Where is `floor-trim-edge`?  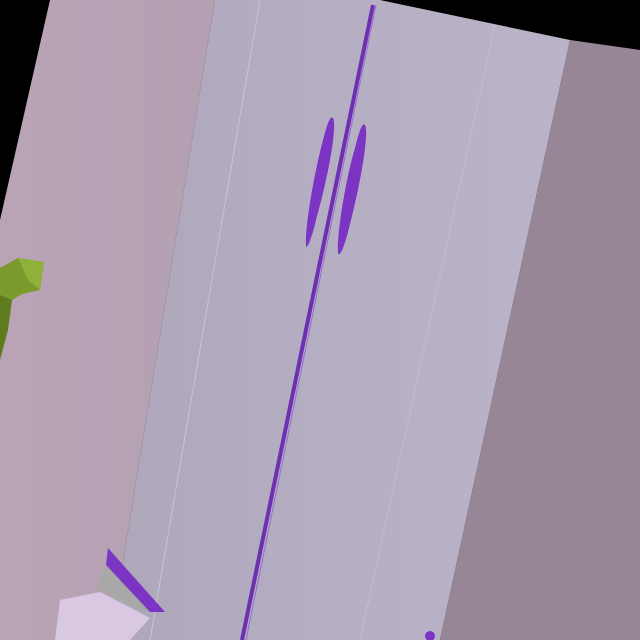
floor-trim-edge is located at coordinates (135, 580).